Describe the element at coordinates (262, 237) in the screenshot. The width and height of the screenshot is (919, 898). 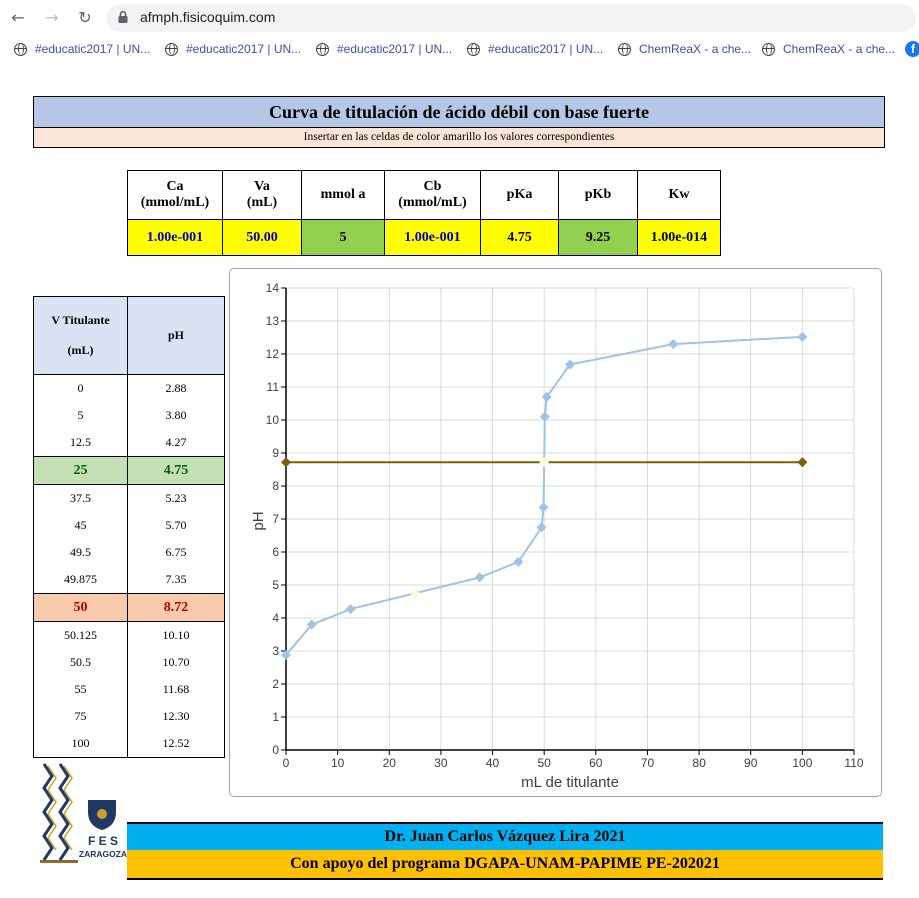
I see `va-input: 50.00` at that location.